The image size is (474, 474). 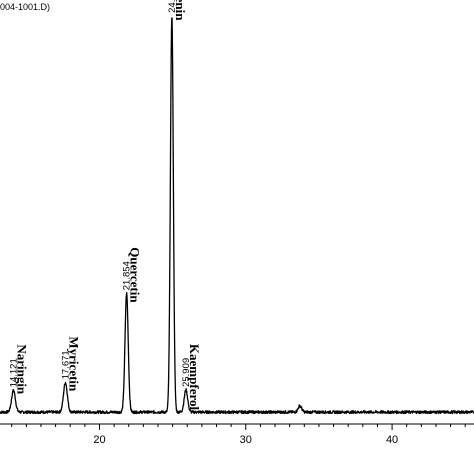 I want to click on peak-compound-label: Quercetin, so click(x=135, y=275).